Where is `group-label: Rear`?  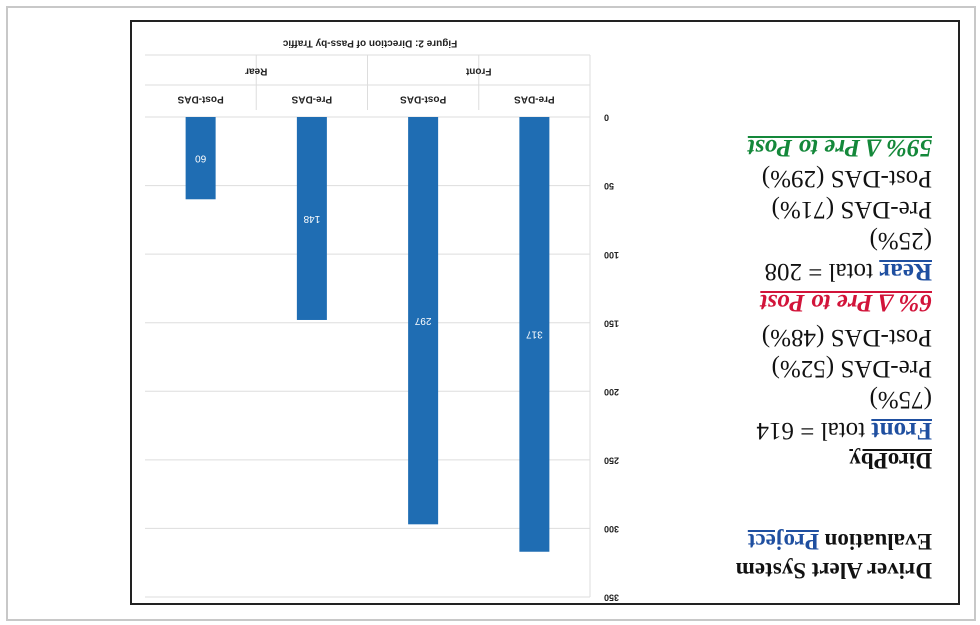 group-label: Rear is located at coordinates (256, 70).